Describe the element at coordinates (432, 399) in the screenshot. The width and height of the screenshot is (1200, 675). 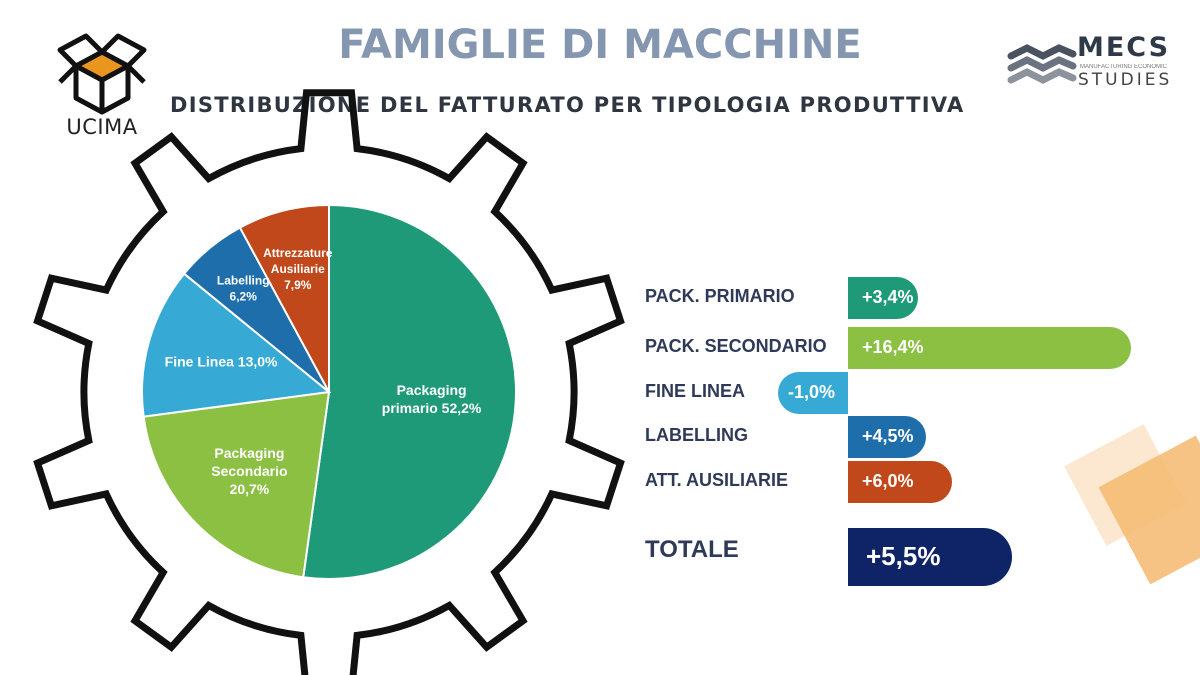
I see `pie-slice-label: Packaging primario 52,2%` at that location.